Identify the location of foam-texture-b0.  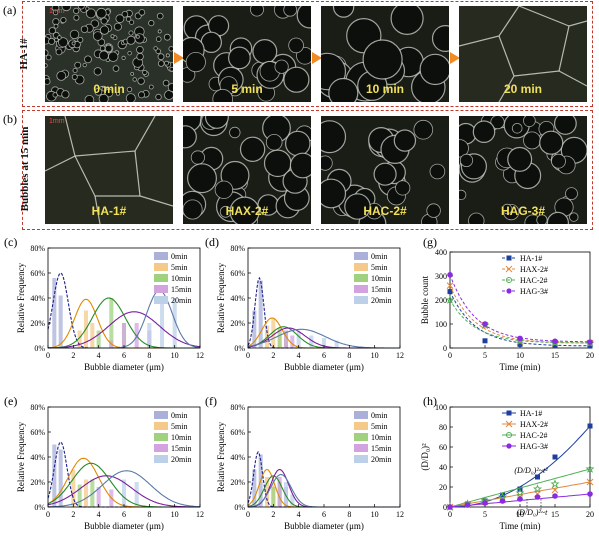
(109, 170).